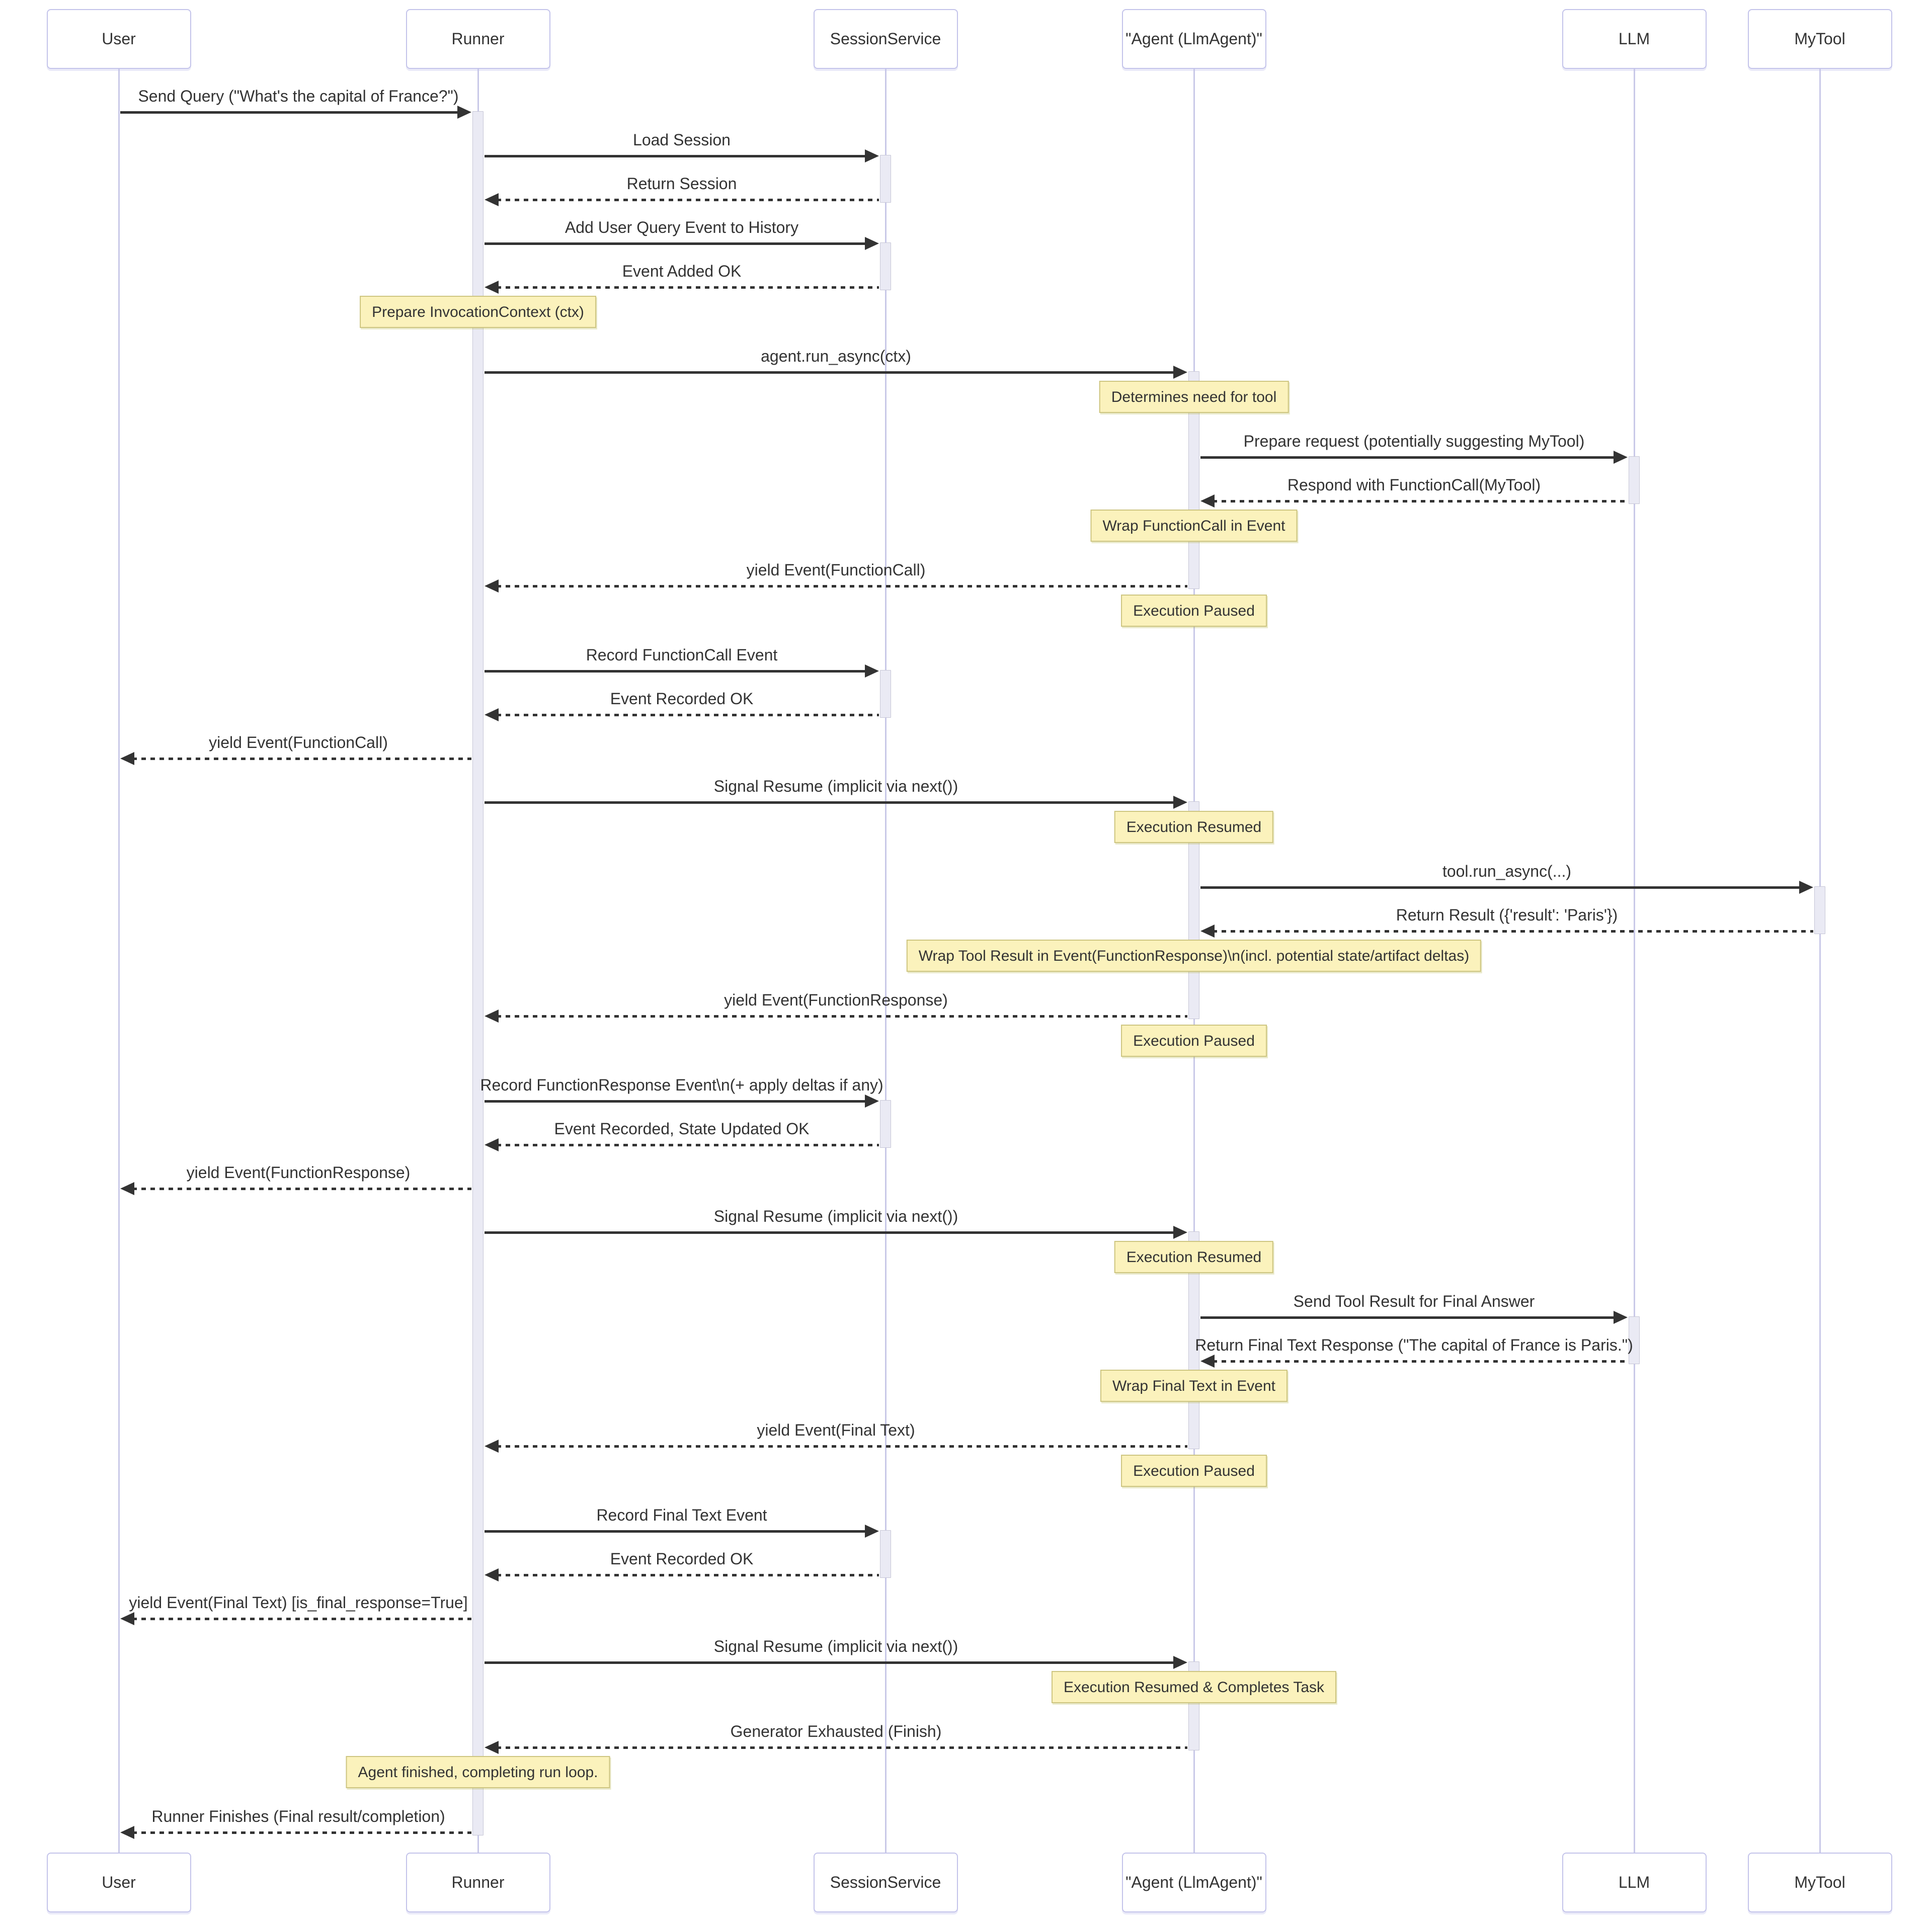 This screenshot has height=1924, width=1932. I want to click on note: Wrap Final Text in Event, so click(1194, 1386).